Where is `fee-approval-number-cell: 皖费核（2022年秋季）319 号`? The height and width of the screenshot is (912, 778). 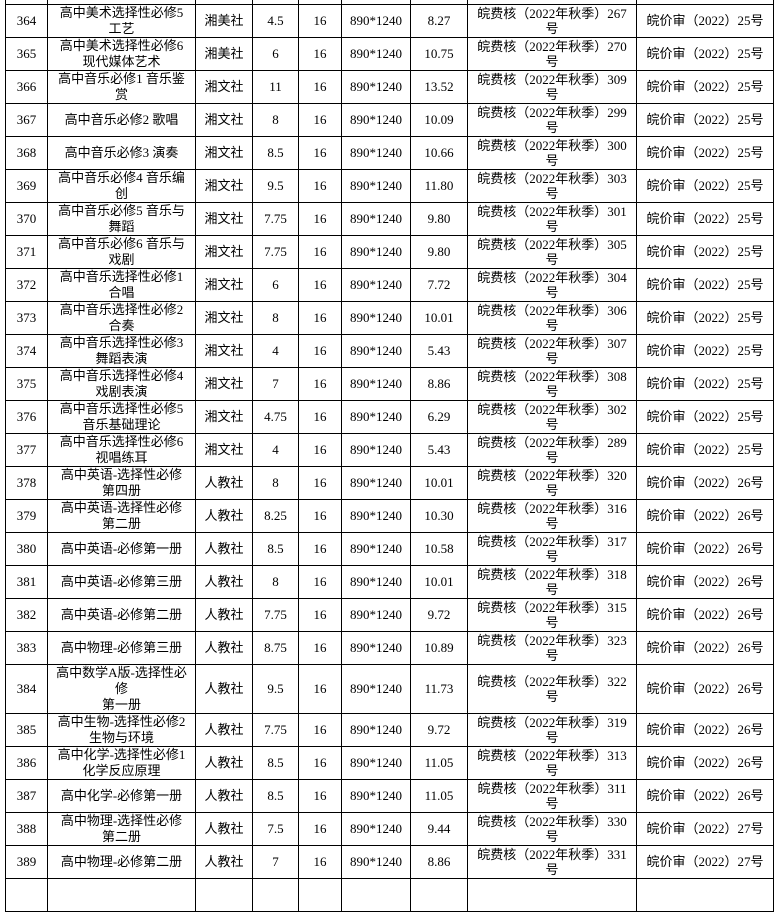
fee-approval-number-cell: 皖费核（2022年秋季）319 号 is located at coordinates (552, 730).